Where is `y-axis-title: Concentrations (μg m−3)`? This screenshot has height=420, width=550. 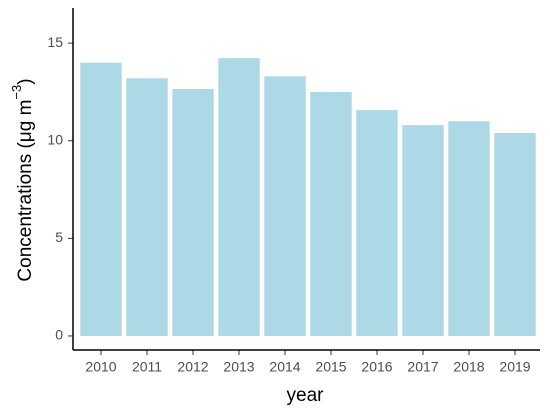
y-axis-title: Concentrations (μg m−3) is located at coordinates (22, 179).